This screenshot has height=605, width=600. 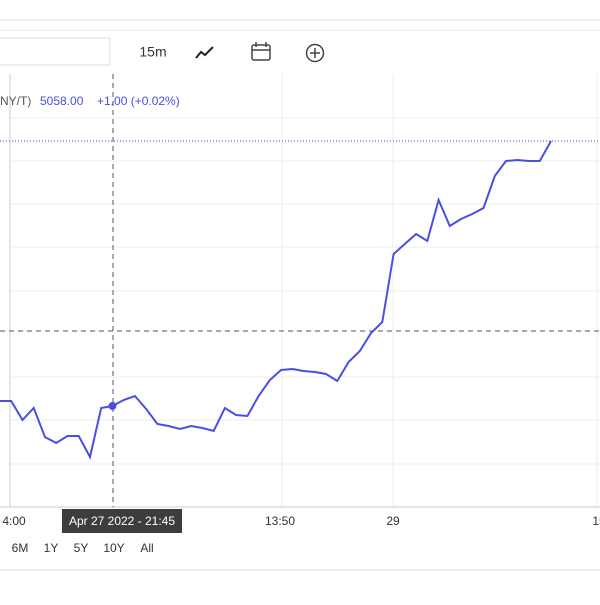 What do you see at coordinates (152, 52) in the screenshot?
I see `interval-button: 15m` at bounding box center [152, 52].